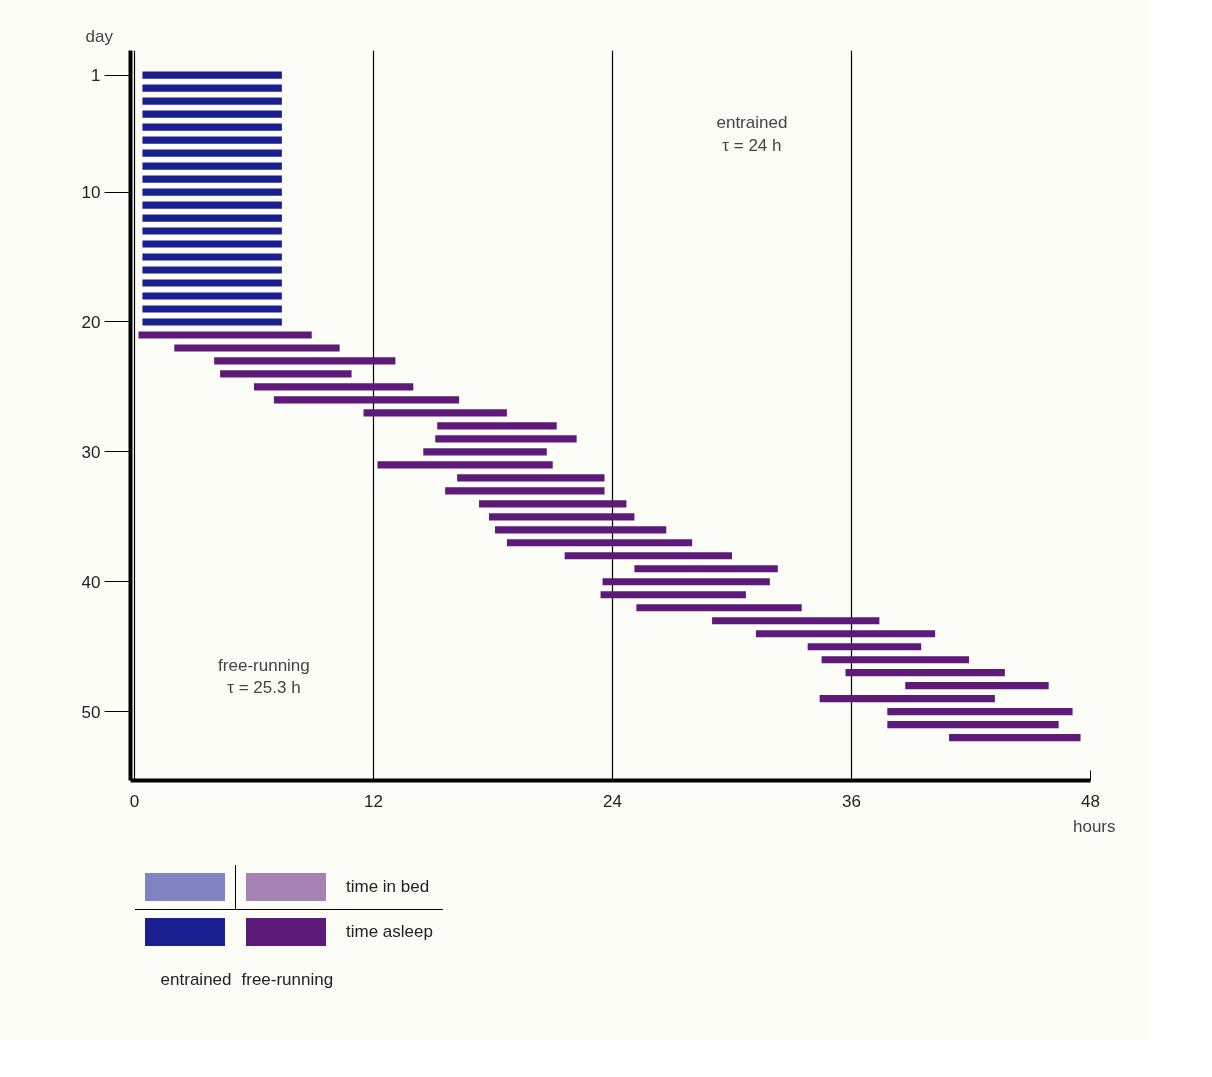 The height and width of the screenshot is (1077, 1212). What do you see at coordinates (91, 582) in the screenshot?
I see `y-tick-label: 40` at bounding box center [91, 582].